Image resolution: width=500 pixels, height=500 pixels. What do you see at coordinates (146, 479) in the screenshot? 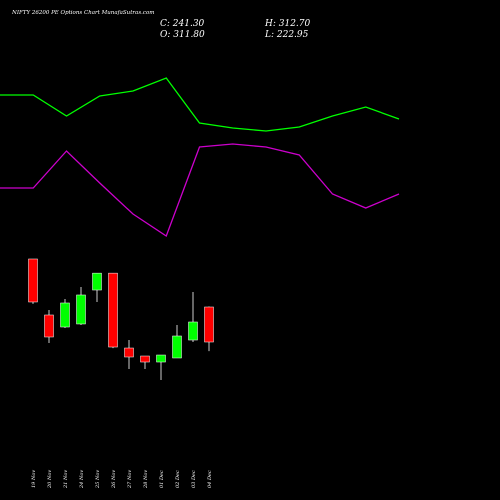
I see `x-tick-label: 28 Nov` at bounding box center [146, 479].